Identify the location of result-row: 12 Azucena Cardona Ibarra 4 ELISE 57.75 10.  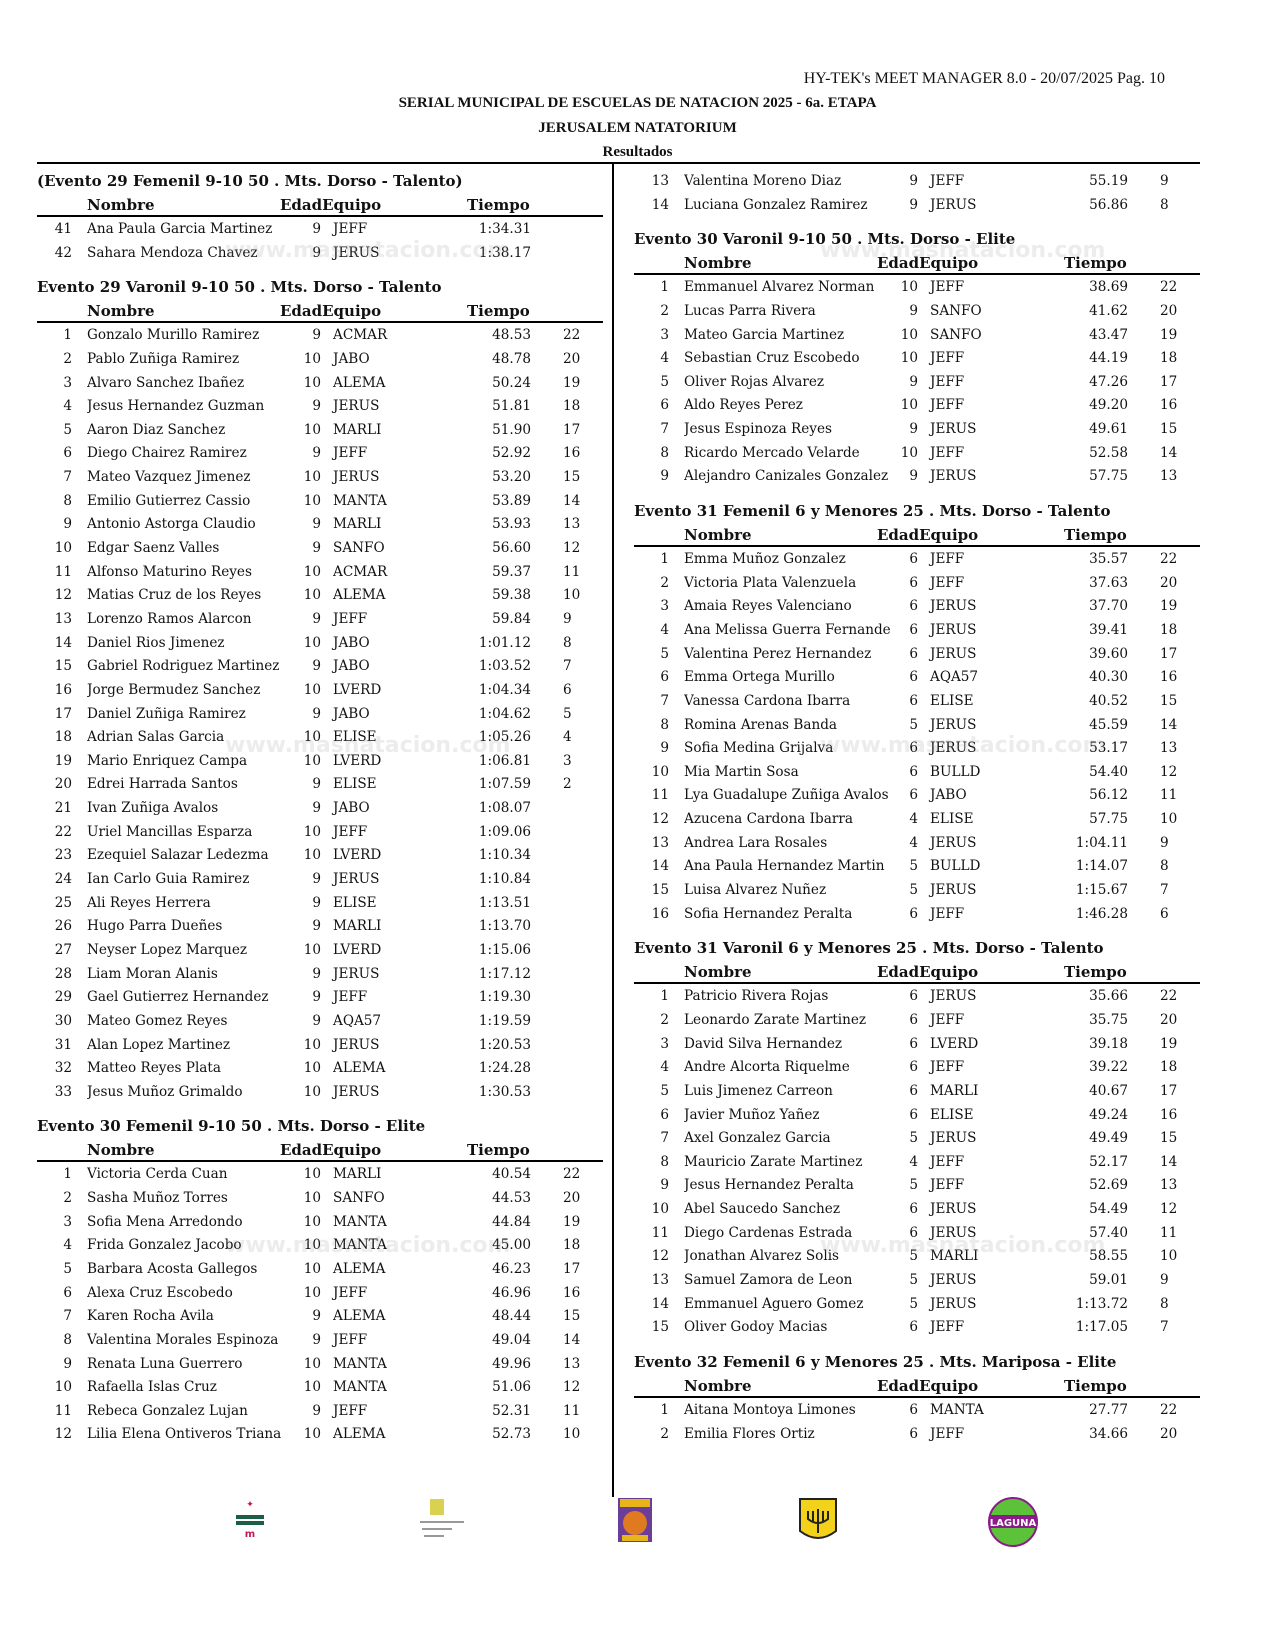
(917, 819).